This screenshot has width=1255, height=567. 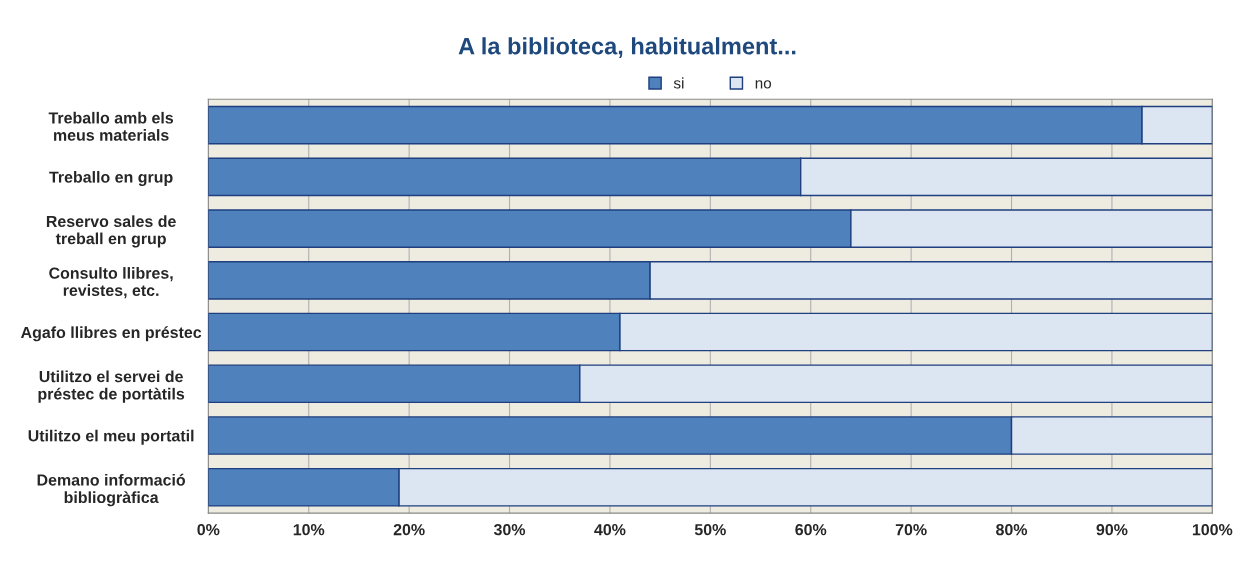 I want to click on y-tick-label: Consulto llibres, revistes, etc., so click(x=111, y=283).